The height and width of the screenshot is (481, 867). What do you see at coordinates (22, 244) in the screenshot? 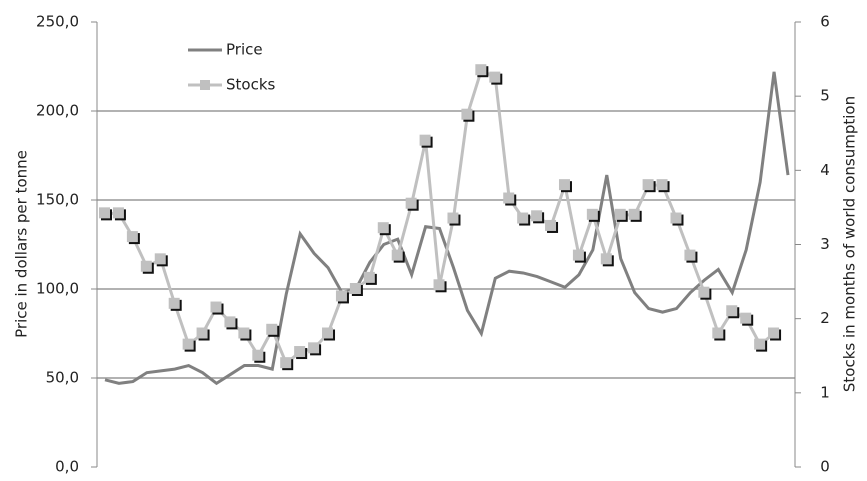
I see `y-axis-title: Price in dollars per tonne` at bounding box center [22, 244].